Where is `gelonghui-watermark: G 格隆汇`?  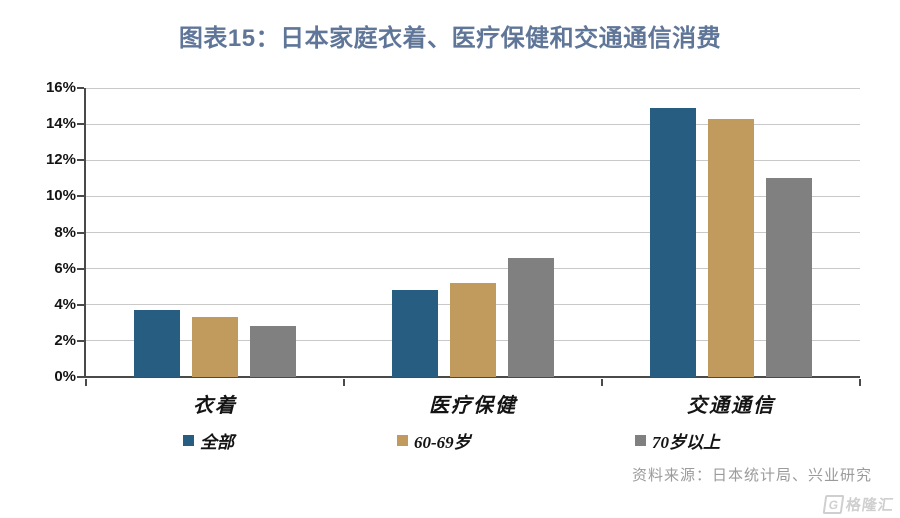
gelonghui-watermark: G 格隆汇 is located at coordinates (859, 504).